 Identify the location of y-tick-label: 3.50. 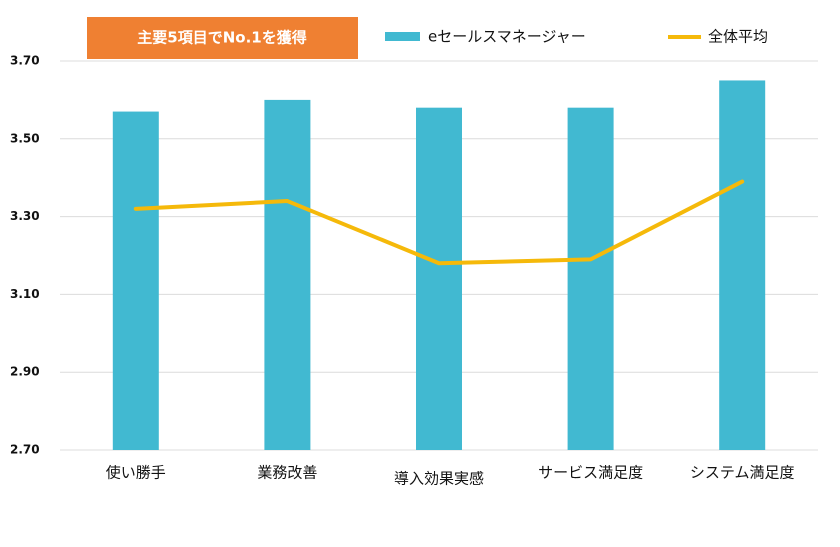
(25, 138).